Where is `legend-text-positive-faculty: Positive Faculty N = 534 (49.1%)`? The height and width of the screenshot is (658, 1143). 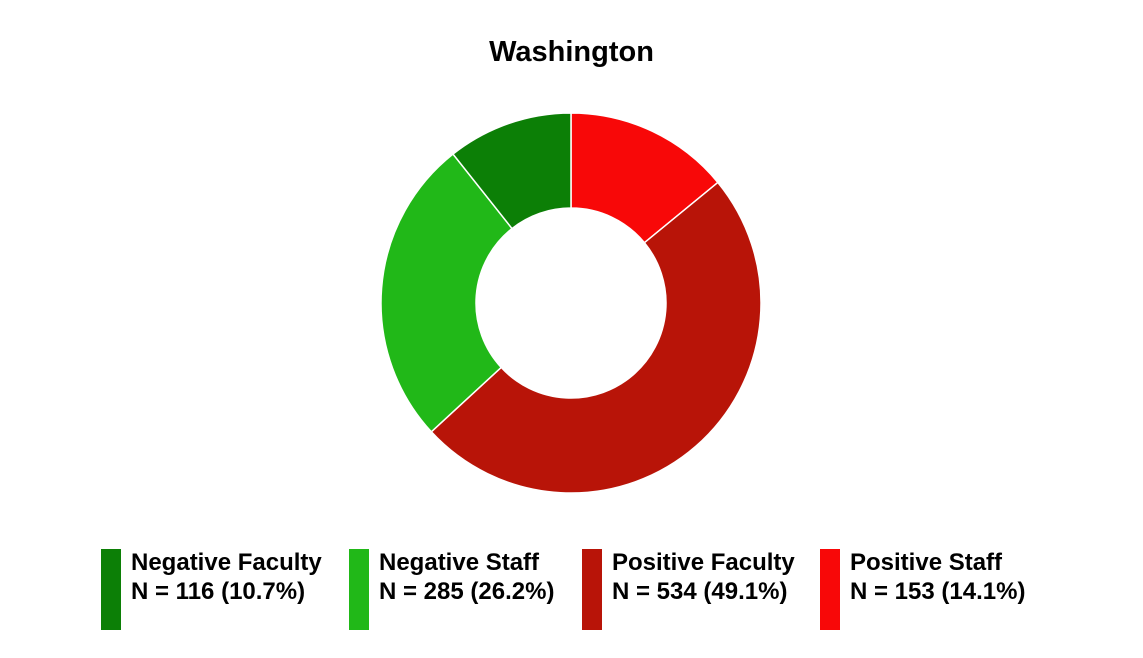
legend-text-positive-faculty: Positive Faculty N = 534 (49.1%) is located at coordinates (703, 577).